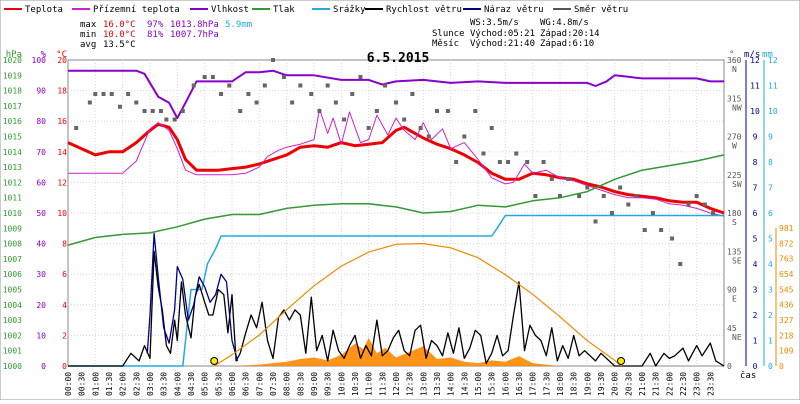 The width and height of the screenshot is (800, 404). What do you see at coordinates (737, 107) in the screenshot?
I see `dir-axis-name: NW` at bounding box center [737, 107].